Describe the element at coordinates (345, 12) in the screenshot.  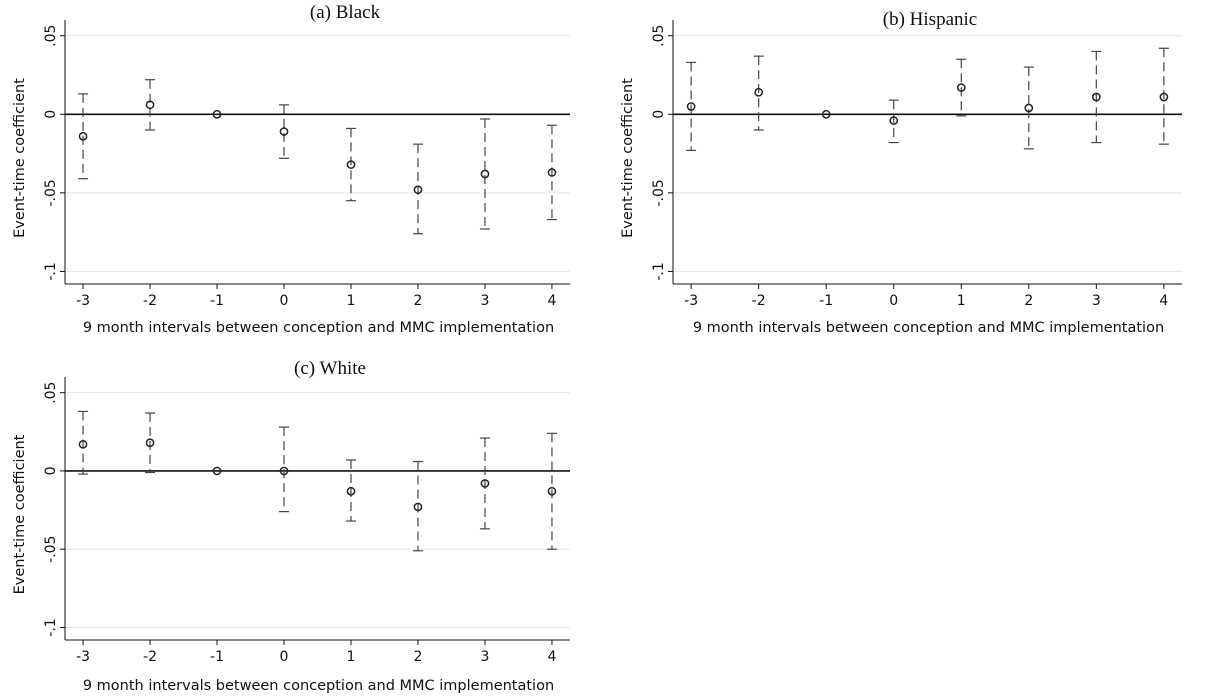
I see `panel-title: (a) Black` at that location.